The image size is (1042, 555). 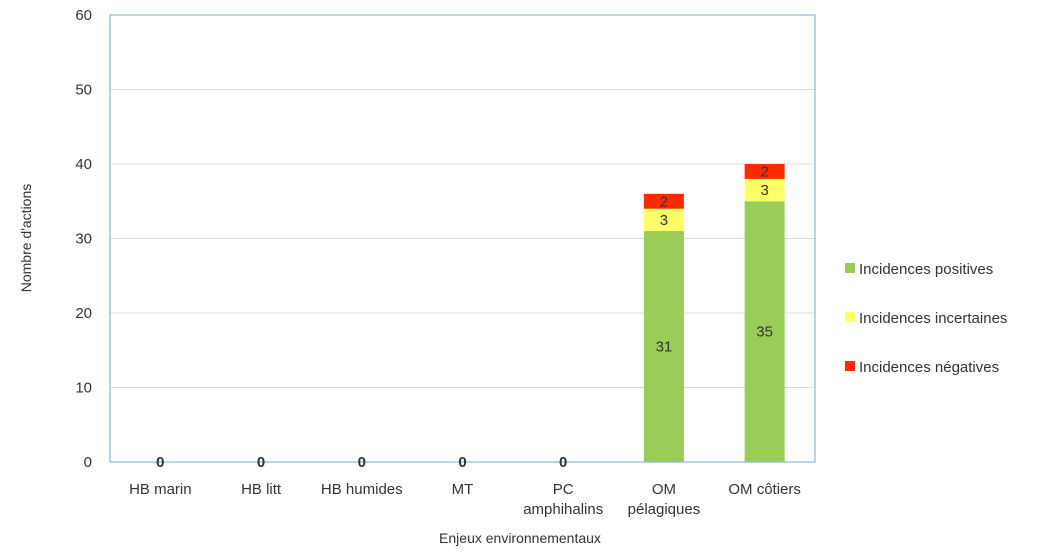 What do you see at coordinates (83, 313) in the screenshot?
I see `y-tick-label: 20` at bounding box center [83, 313].